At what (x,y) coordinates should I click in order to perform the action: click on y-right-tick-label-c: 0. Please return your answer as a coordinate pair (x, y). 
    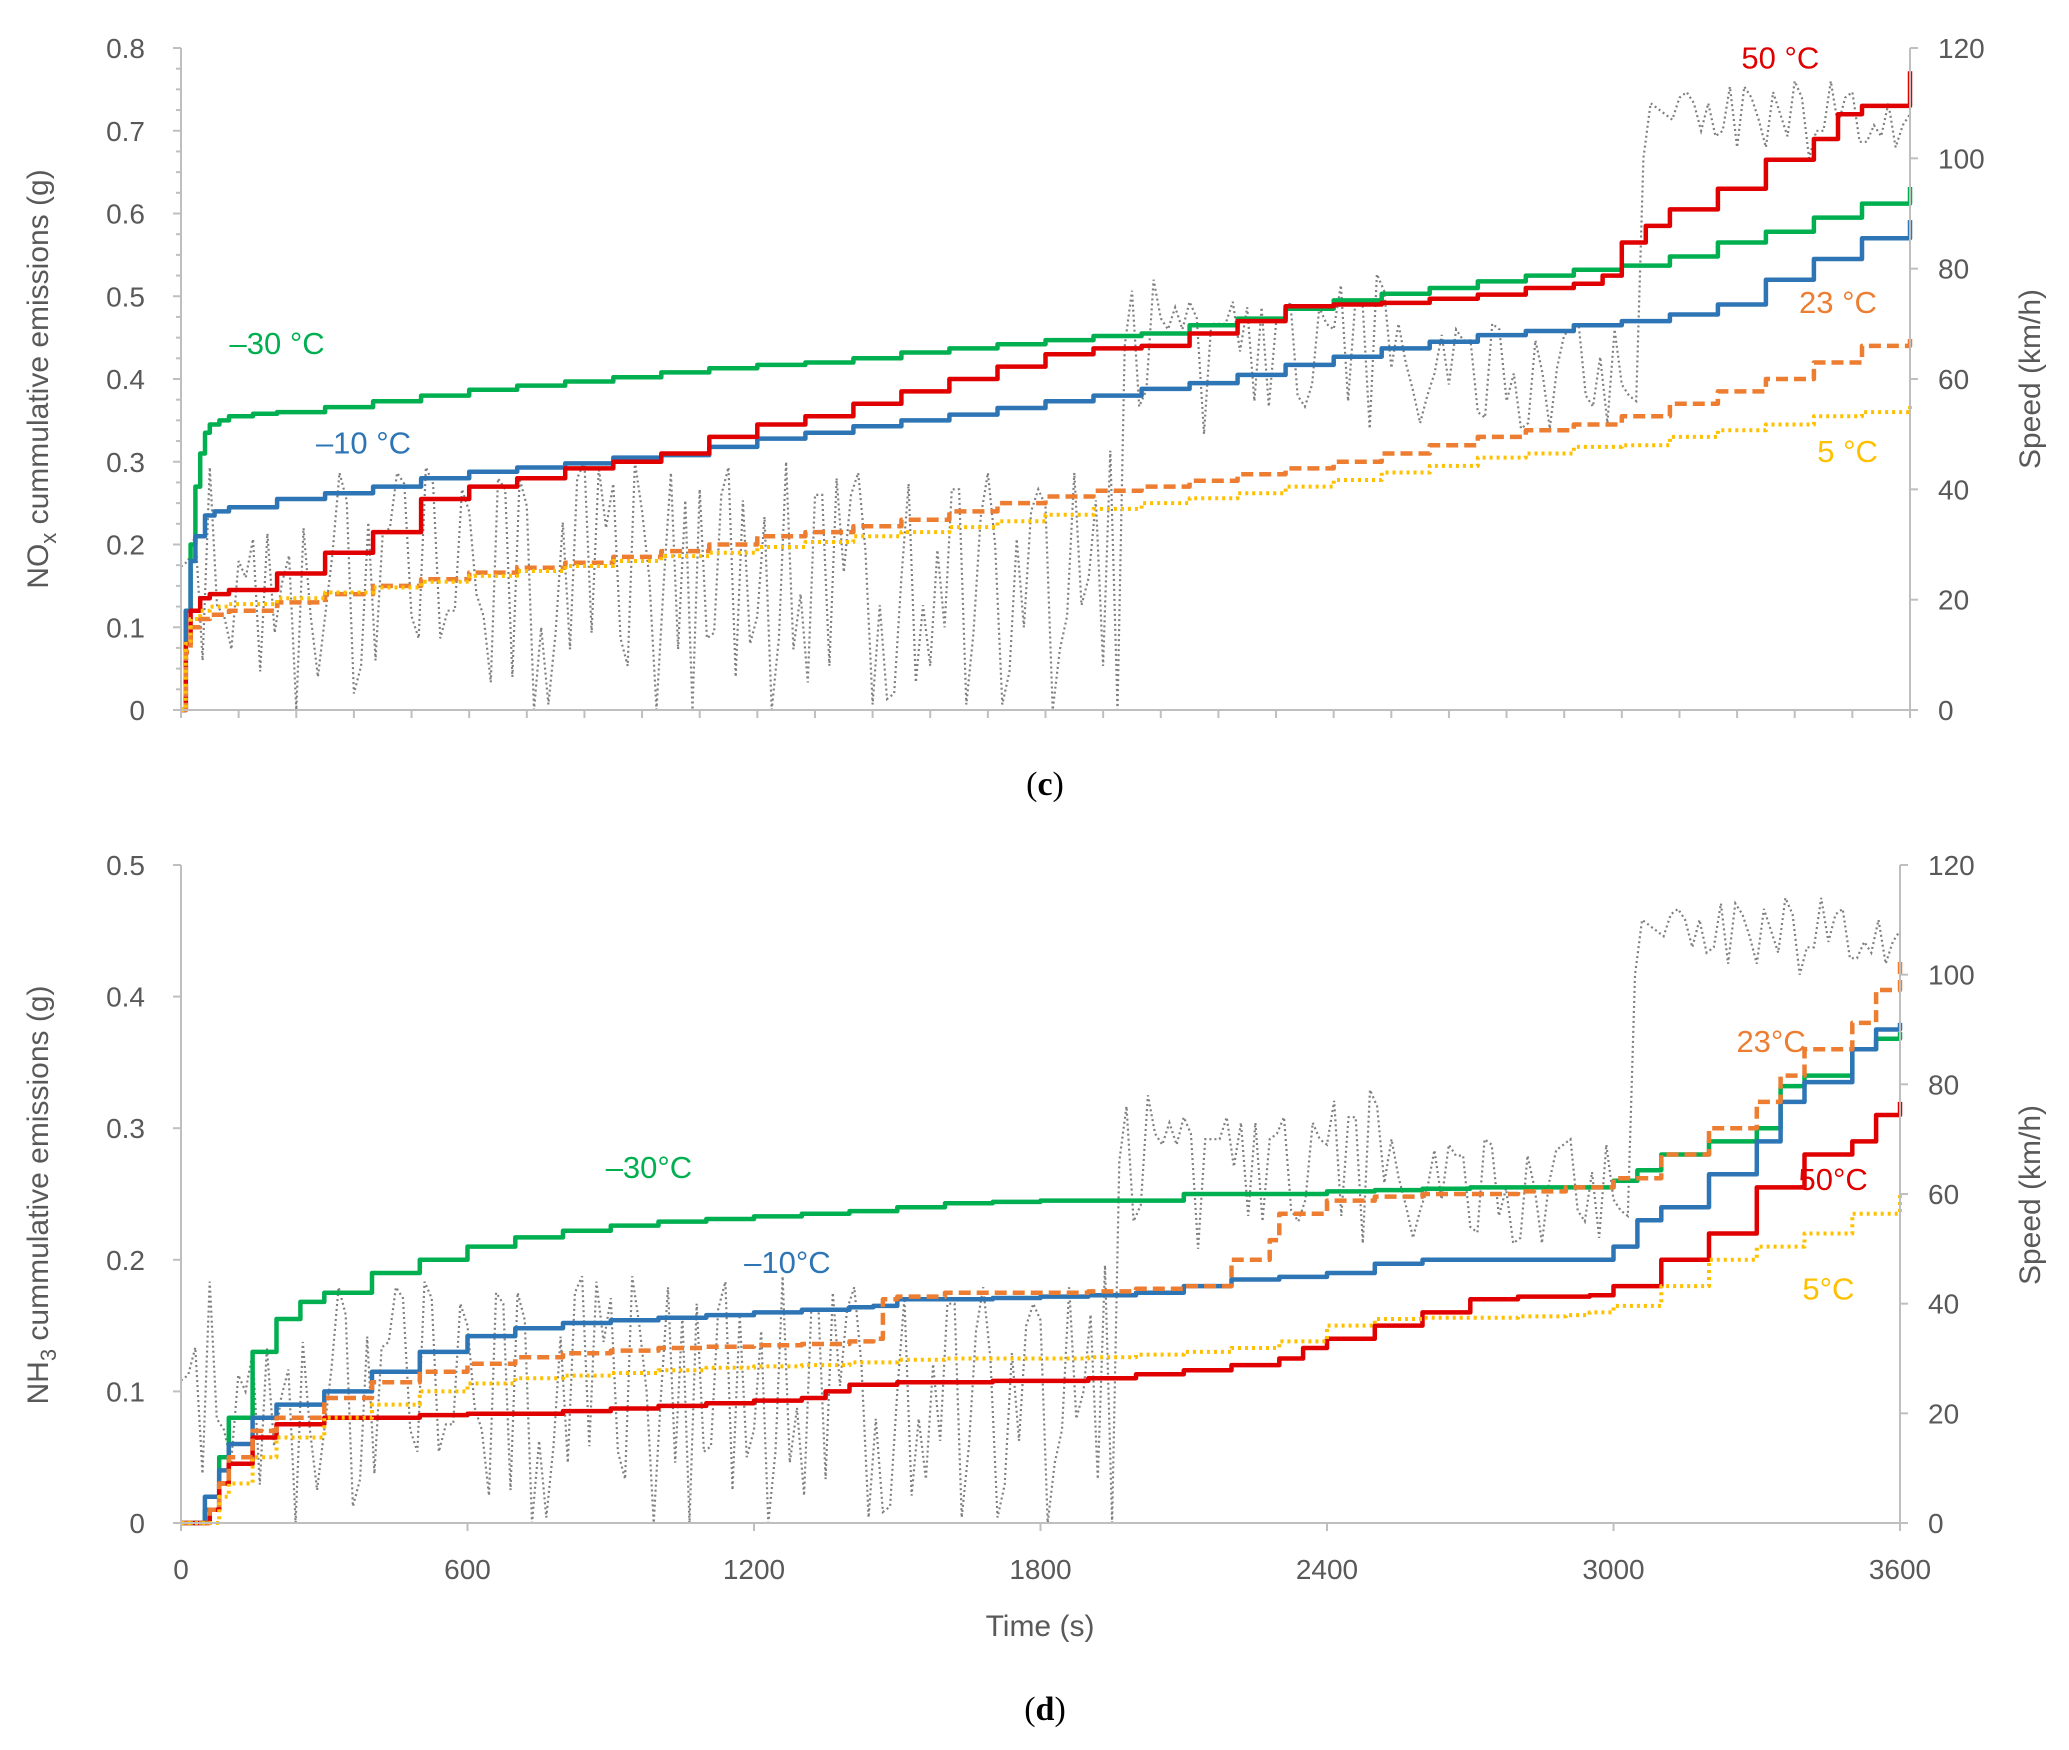
    Looking at the image, I should click on (1946, 710).